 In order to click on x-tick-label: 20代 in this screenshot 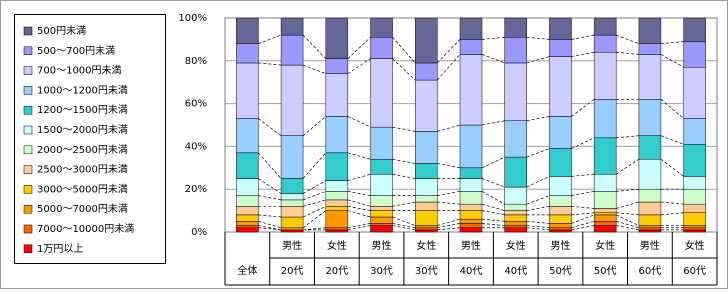, I will do `click(336, 271)`.